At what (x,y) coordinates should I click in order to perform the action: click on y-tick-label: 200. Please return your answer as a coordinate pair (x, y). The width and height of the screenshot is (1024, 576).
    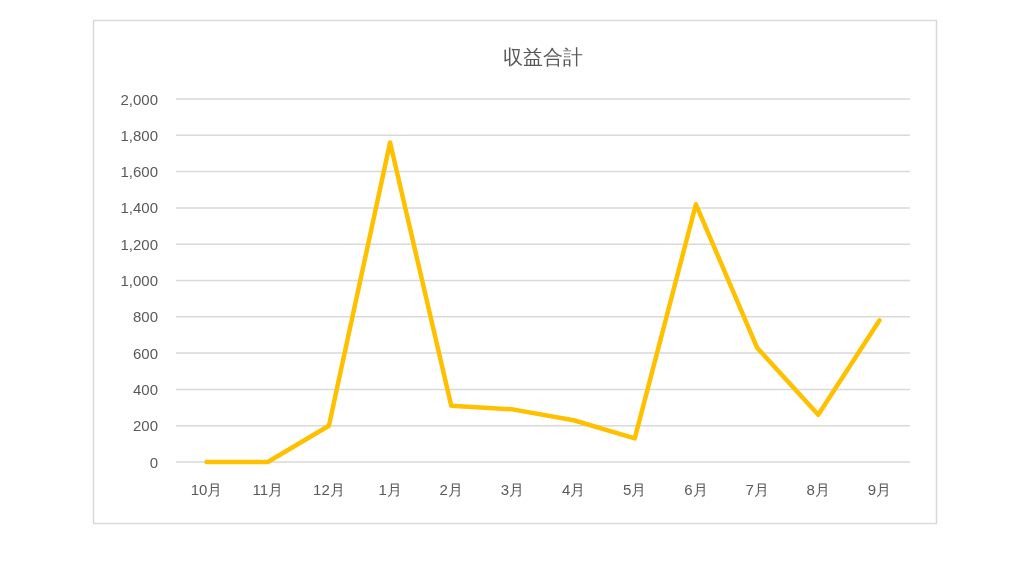
    Looking at the image, I should click on (145, 426).